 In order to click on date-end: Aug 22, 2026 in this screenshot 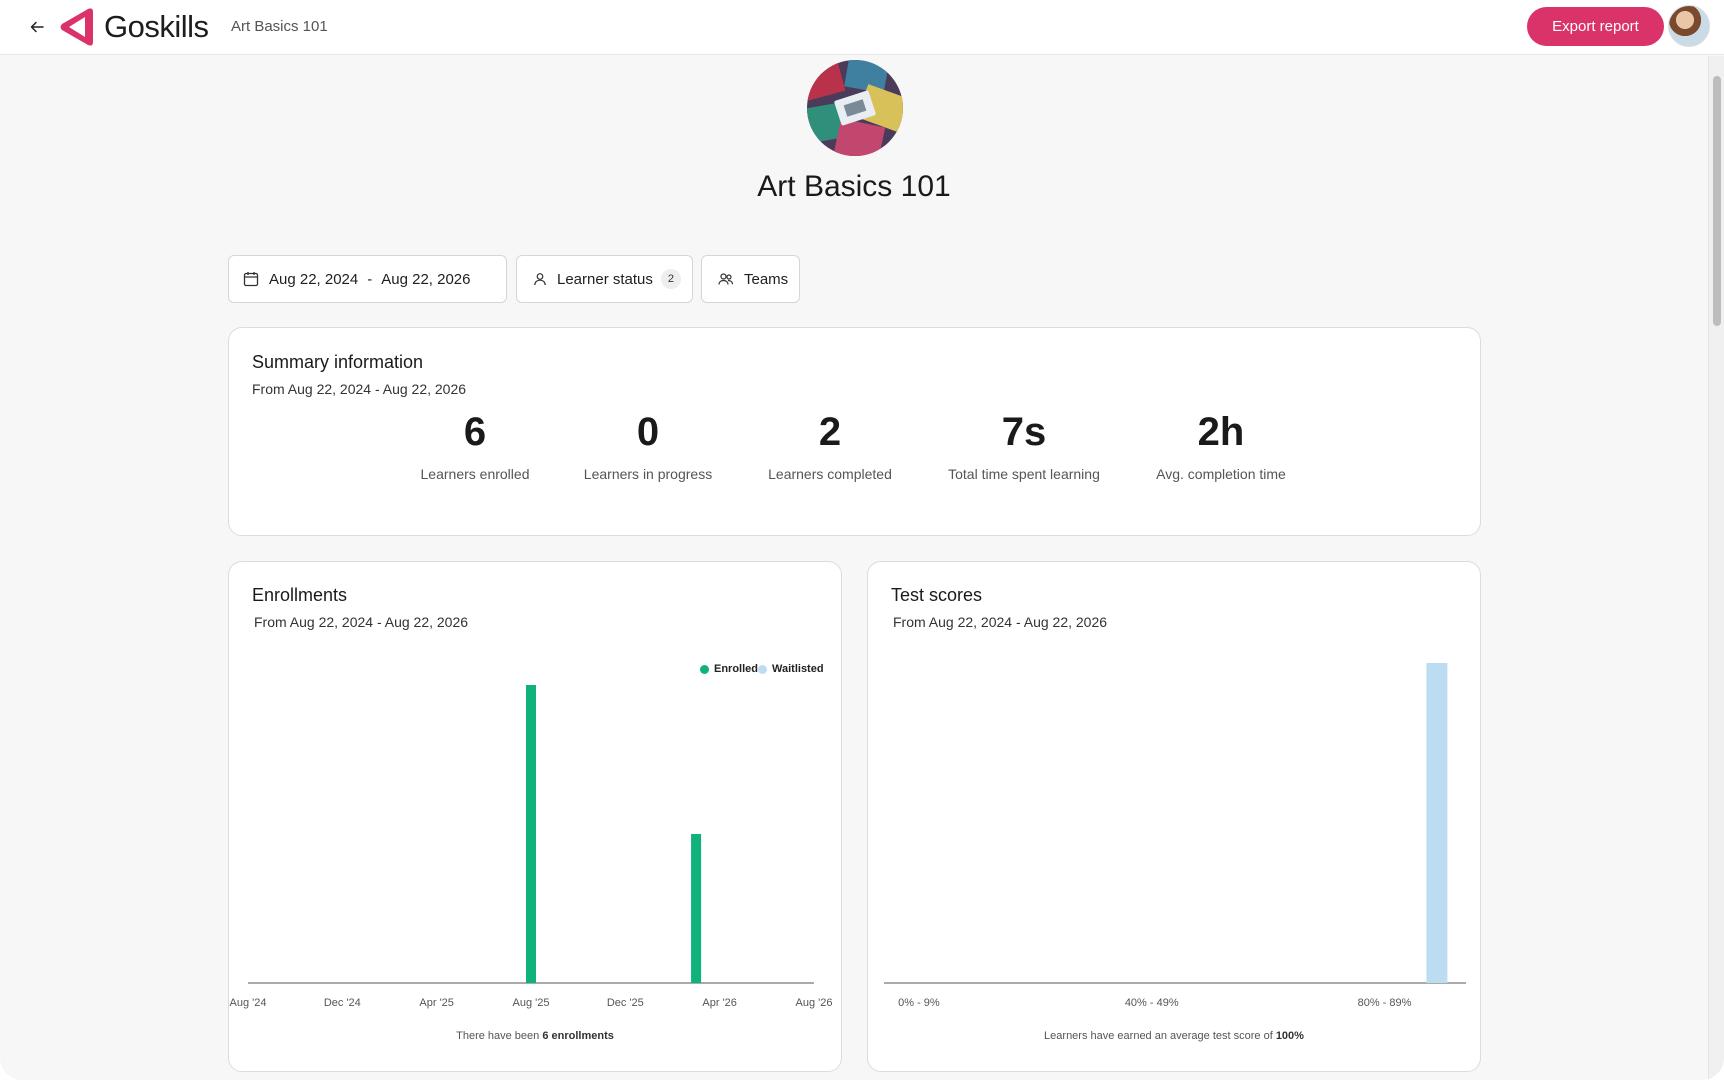, I will do `click(426, 279)`.